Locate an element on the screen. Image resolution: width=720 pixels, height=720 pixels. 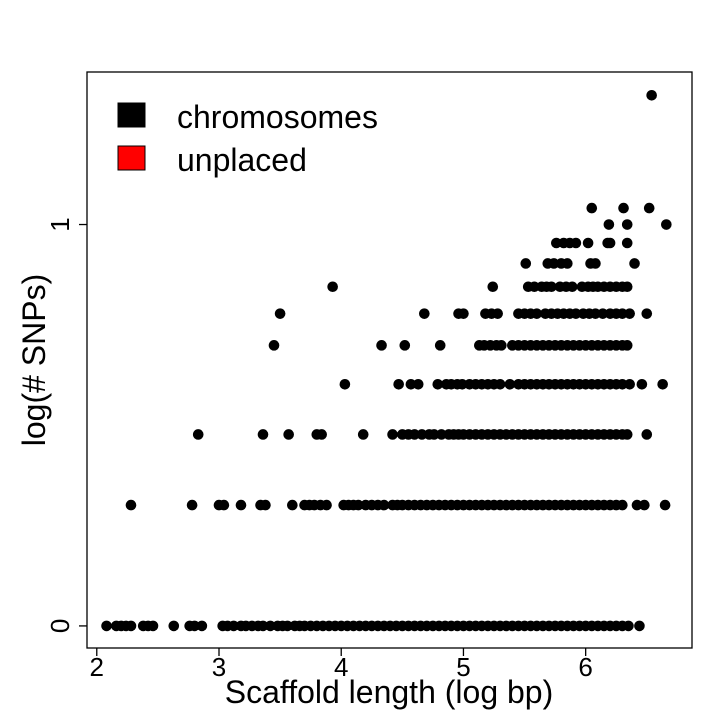
x-tick-label: 6 is located at coordinates (585, 667).